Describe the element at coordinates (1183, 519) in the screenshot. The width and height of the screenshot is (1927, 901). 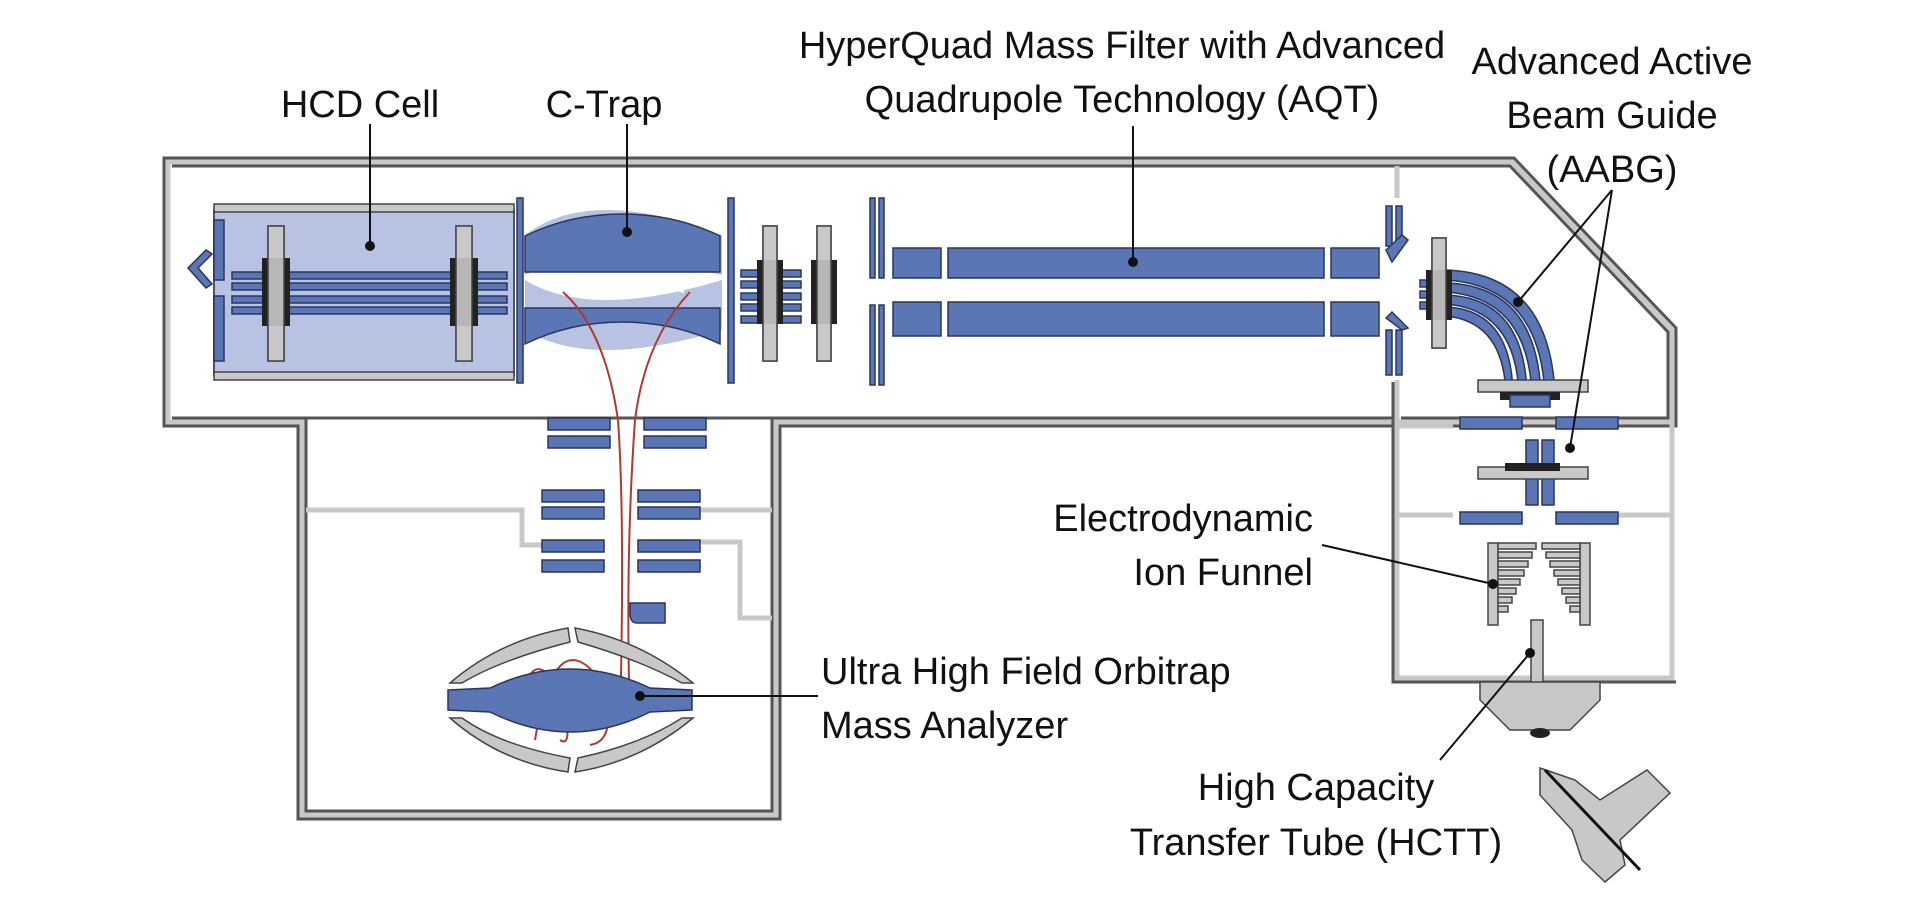
I see `ion-funnel-label-line1: Electrodynamic` at that location.